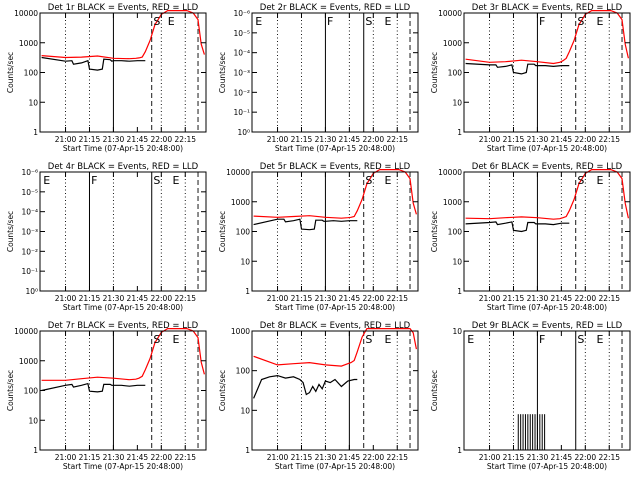 This screenshot has height=480, width=640. Describe the element at coordinates (517, 227) in the screenshot. I see `events-series-line` at that location.